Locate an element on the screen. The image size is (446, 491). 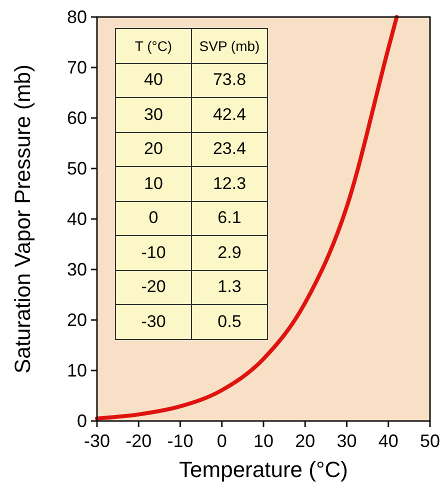
annotation: 23.4 is located at coordinates (230, 149).